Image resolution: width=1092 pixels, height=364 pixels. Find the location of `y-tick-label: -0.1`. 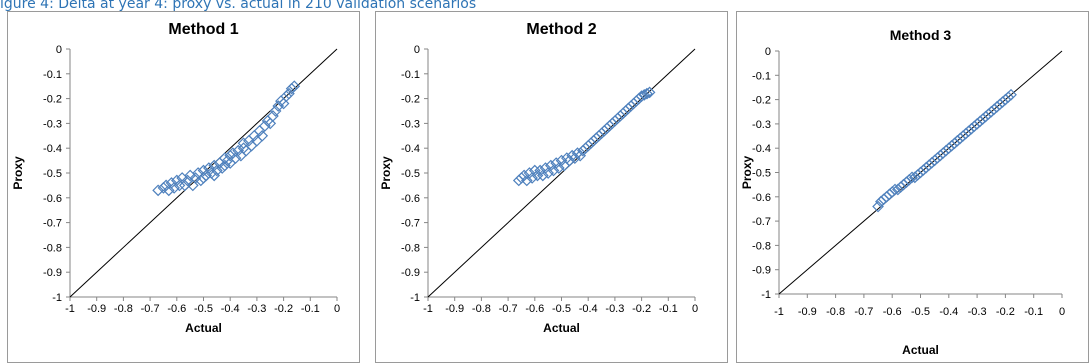

y-tick-label: -0.1 is located at coordinates (761, 76).